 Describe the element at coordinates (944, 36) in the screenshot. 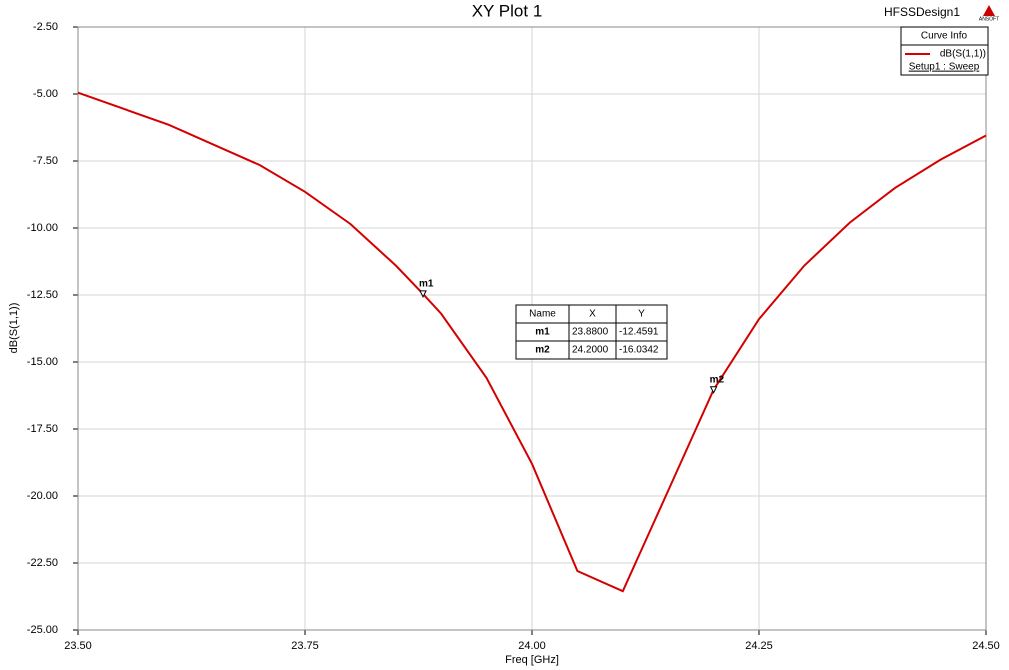

I see `legend-title: Curve Info` at that location.